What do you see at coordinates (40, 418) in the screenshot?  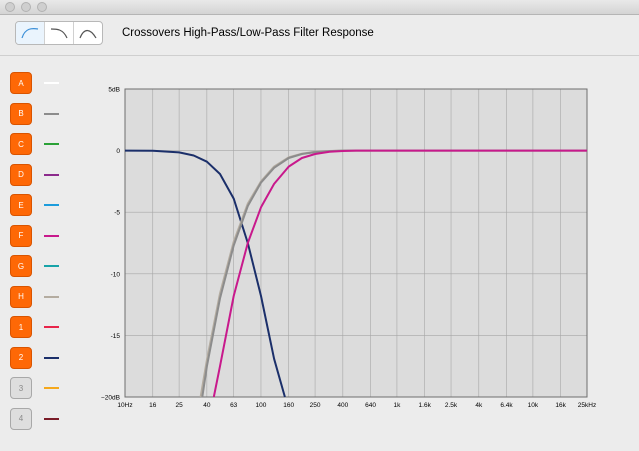 I see `channel-row-4: 4` at bounding box center [40, 418].